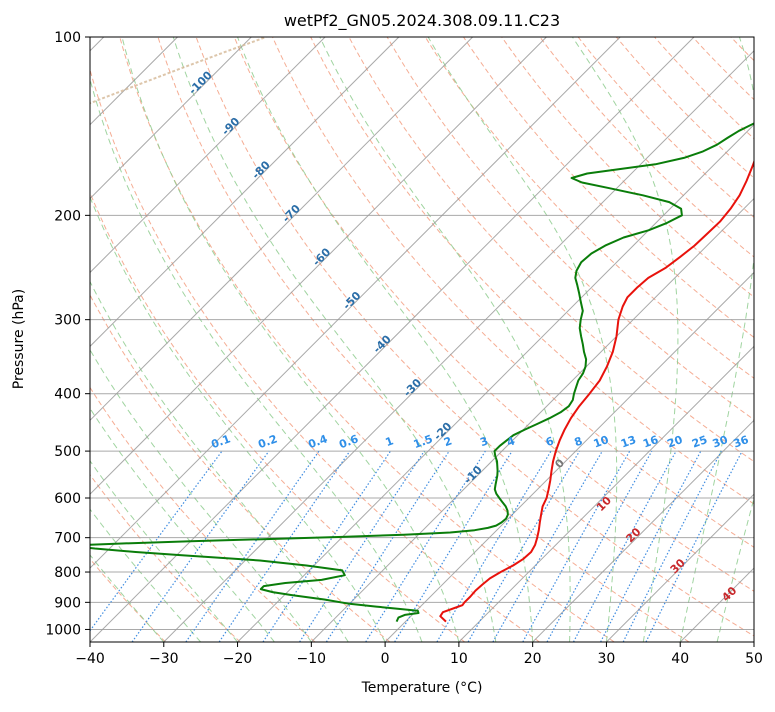 This screenshot has width=775, height=712. I want to click on y-tick-label: 300, so click(67, 321).